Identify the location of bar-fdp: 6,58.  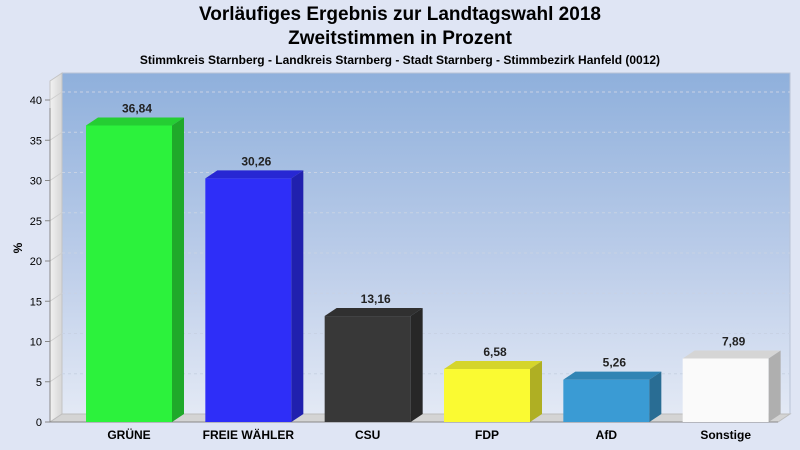
(493, 383).